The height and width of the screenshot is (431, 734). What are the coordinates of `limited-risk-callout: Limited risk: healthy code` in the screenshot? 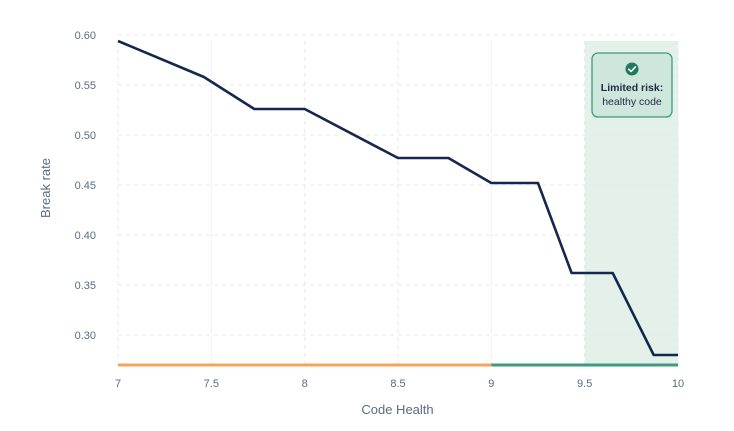 It's located at (632, 85).